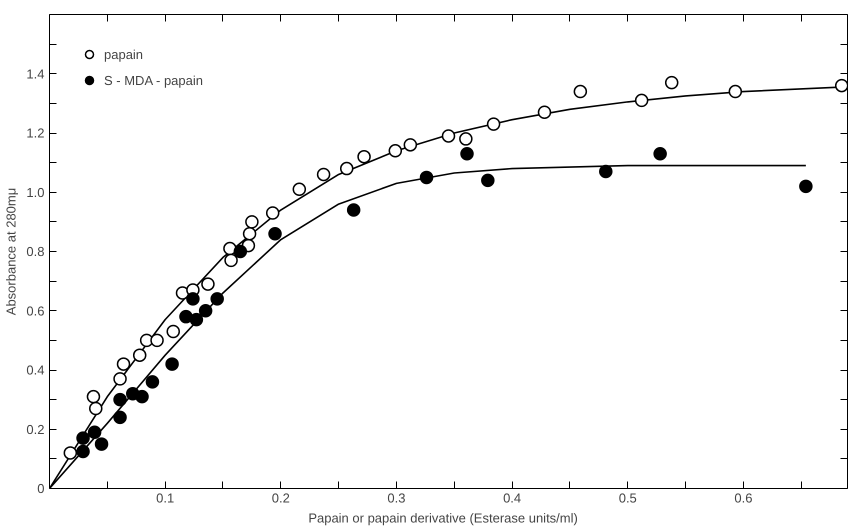  I want to click on x-tick-label: 0.5, so click(627, 498).